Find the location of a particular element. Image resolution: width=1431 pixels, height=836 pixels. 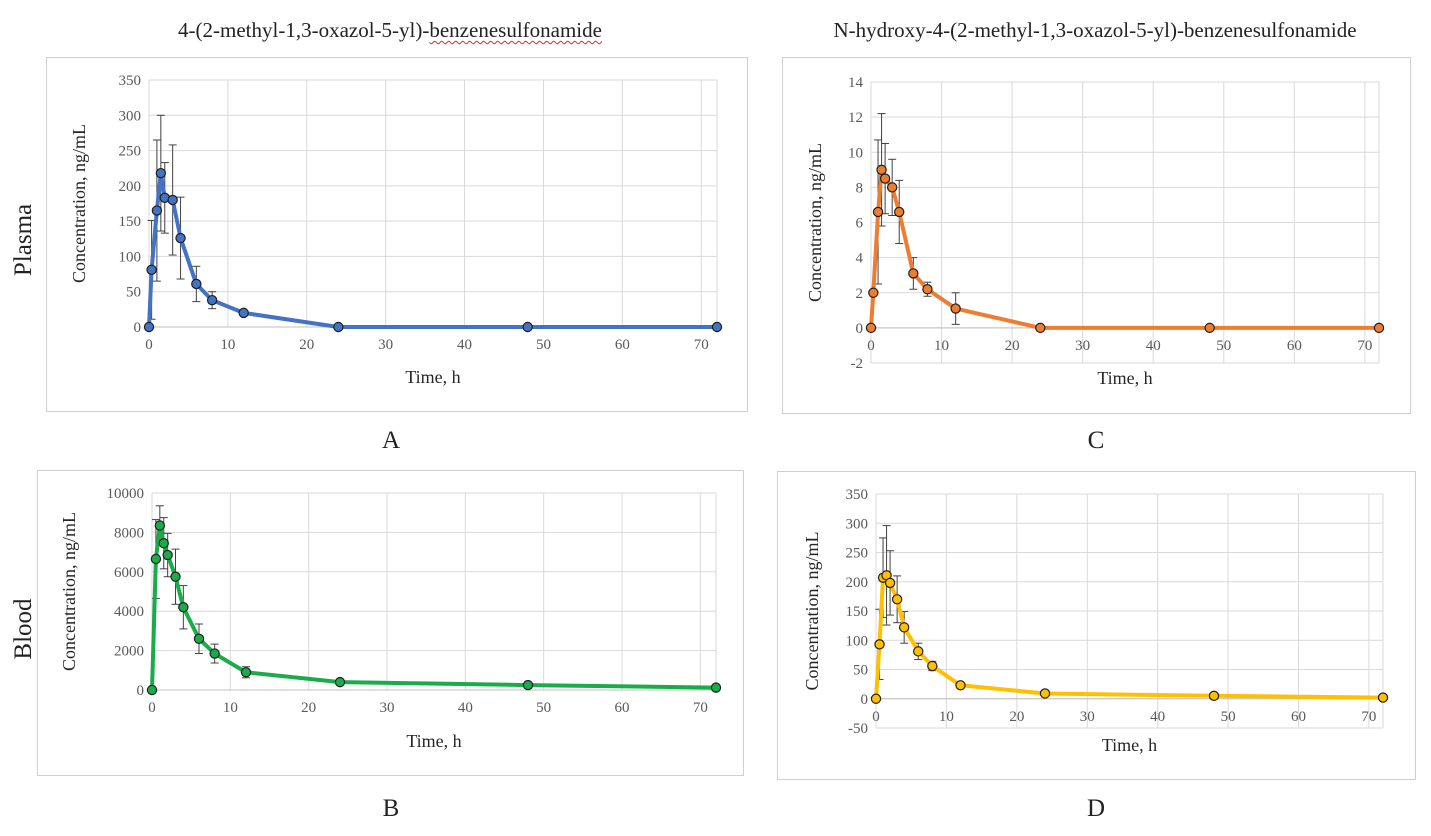

chart-d-ytick-label: 0 is located at coordinates (865, 700).